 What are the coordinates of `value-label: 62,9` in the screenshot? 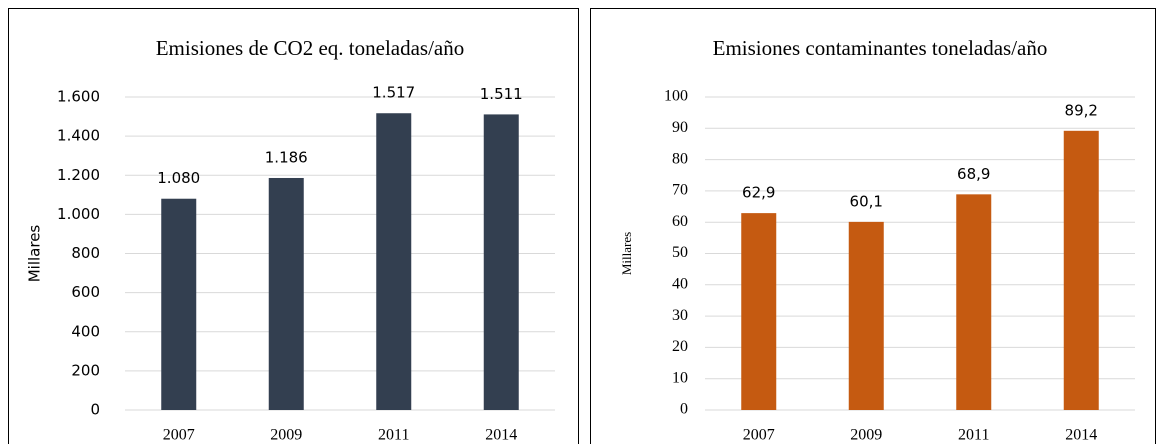 It's located at (758, 193).